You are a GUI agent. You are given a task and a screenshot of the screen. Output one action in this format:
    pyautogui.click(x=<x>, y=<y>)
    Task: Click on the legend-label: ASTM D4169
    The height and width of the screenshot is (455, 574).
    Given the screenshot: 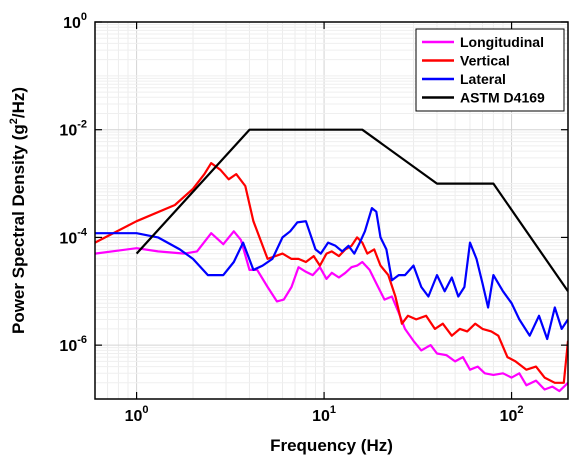 What is the action you would take?
    pyautogui.click(x=502, y=98)
    